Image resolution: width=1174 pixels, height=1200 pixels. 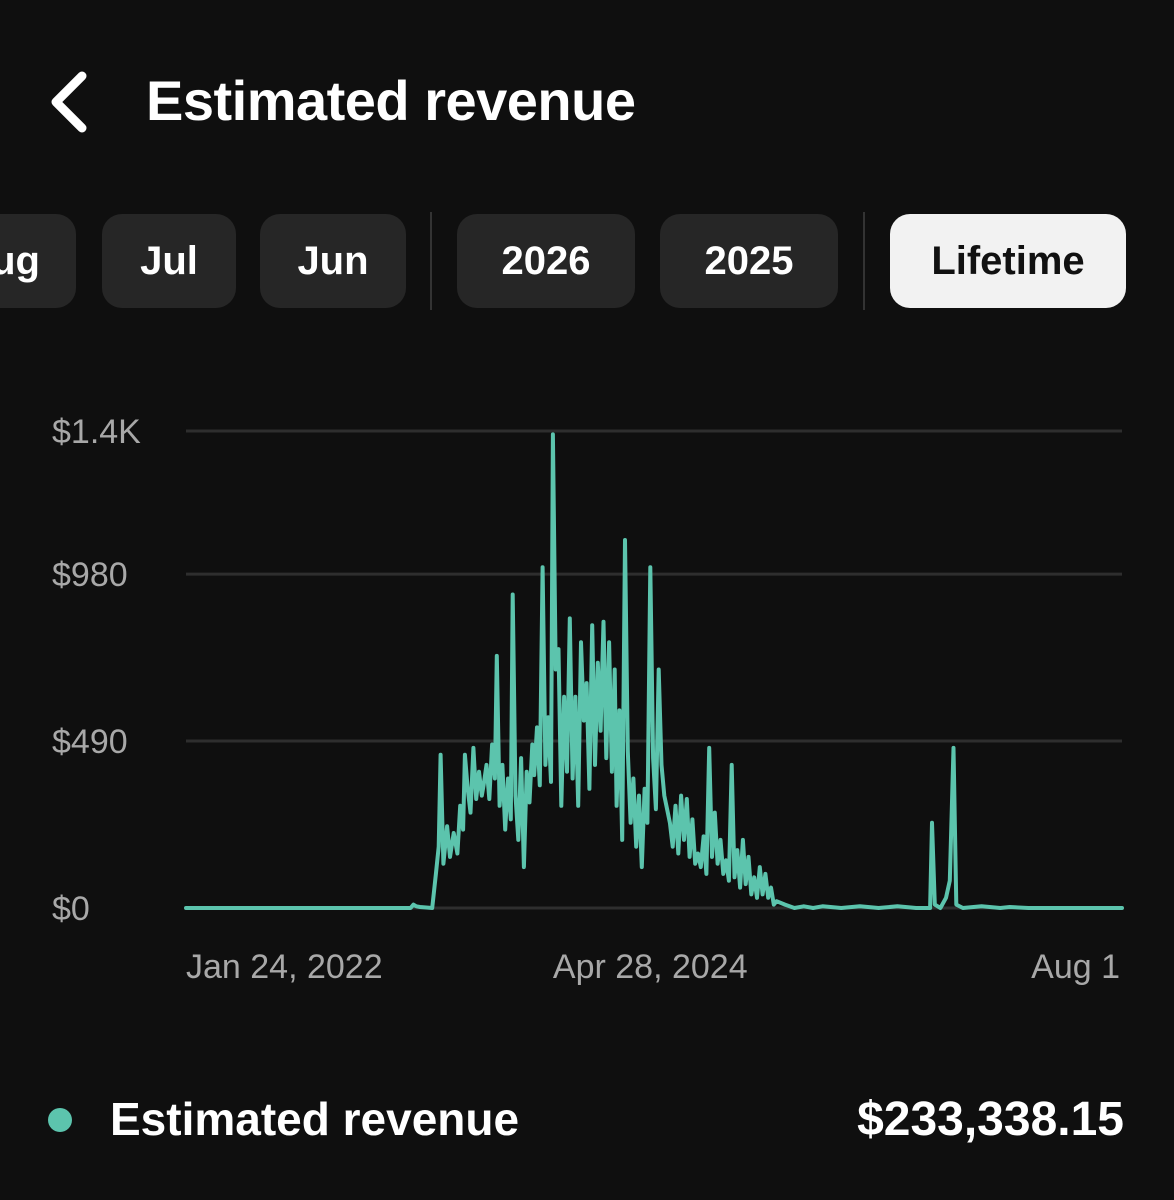 I want to click on tab-label: 2026, so click(x=546, y=260).